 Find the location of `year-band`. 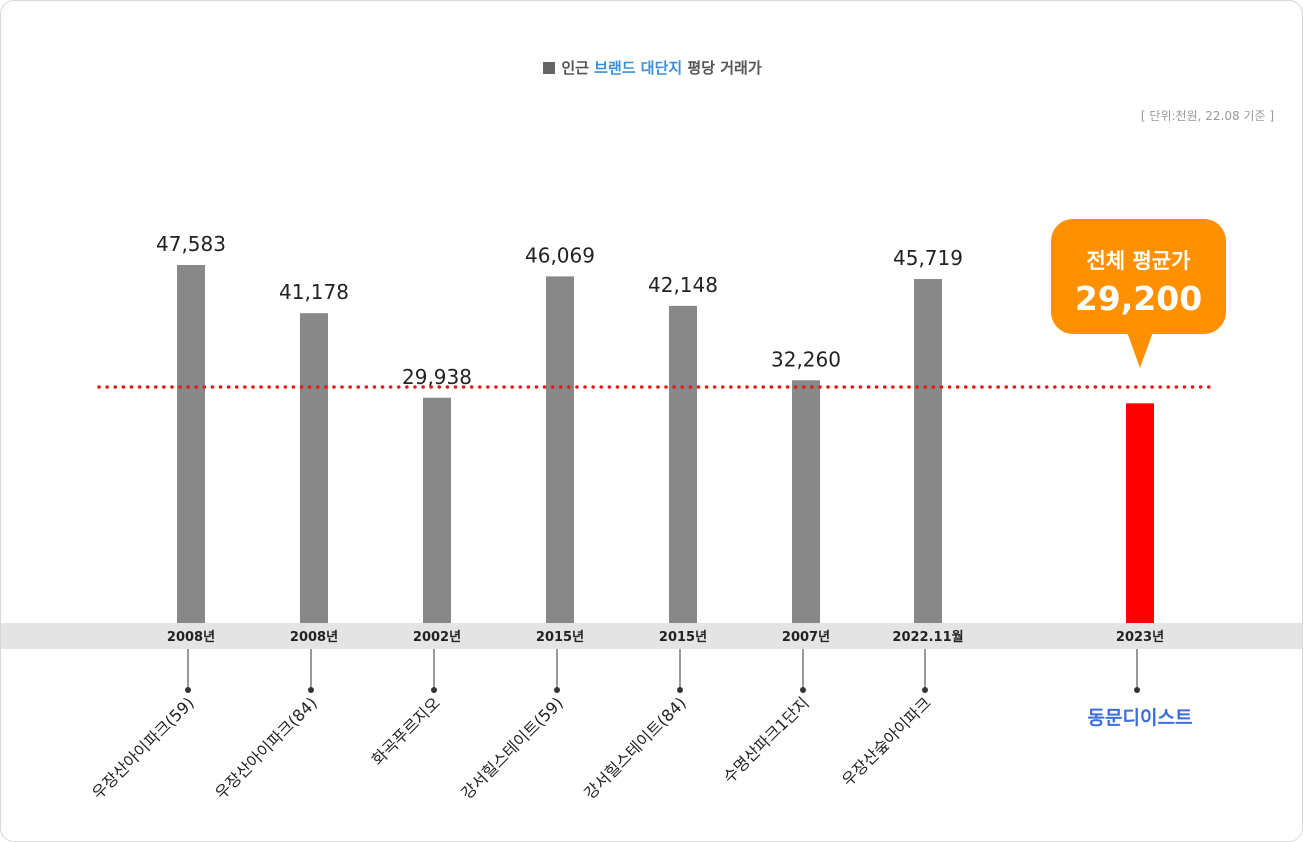

year-band is located at coordinates (651, 636).